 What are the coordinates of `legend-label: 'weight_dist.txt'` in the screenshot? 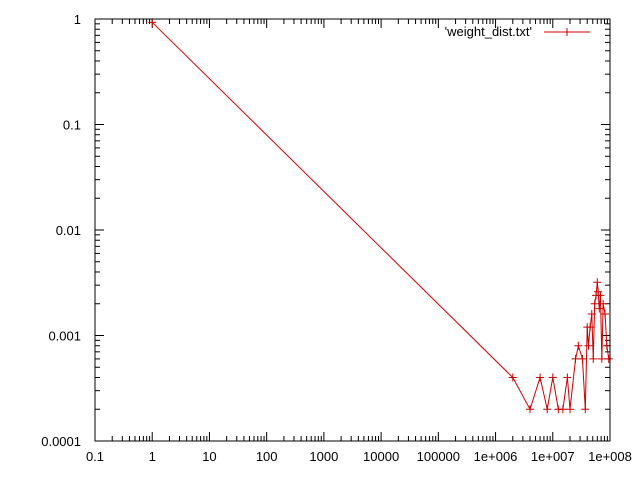 It's located at (488, 31).